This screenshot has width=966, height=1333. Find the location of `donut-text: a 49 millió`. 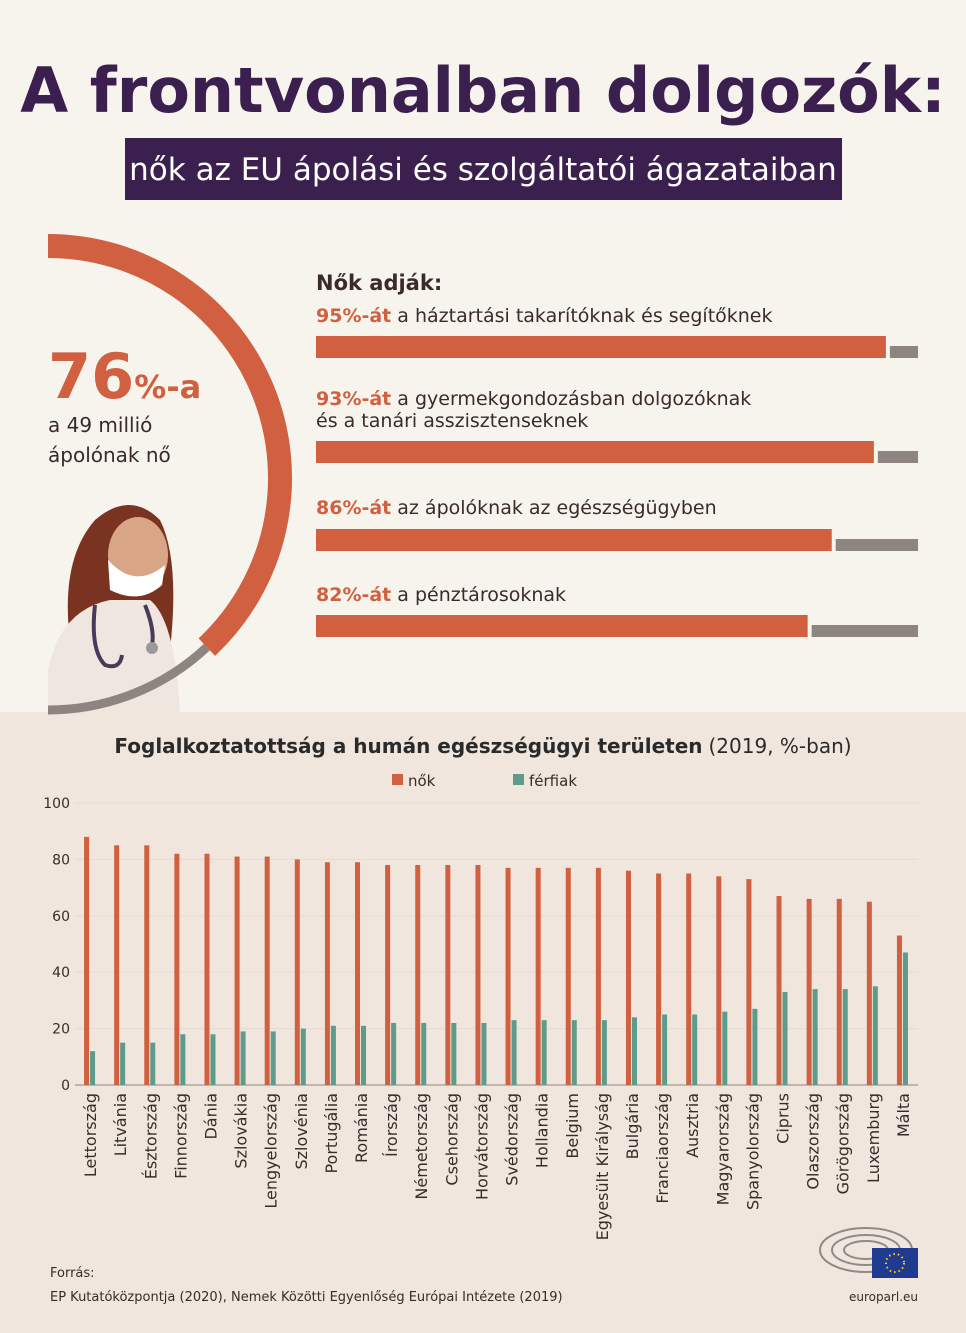

donut-text: a 49 millió is located at coordinates (100, 425).